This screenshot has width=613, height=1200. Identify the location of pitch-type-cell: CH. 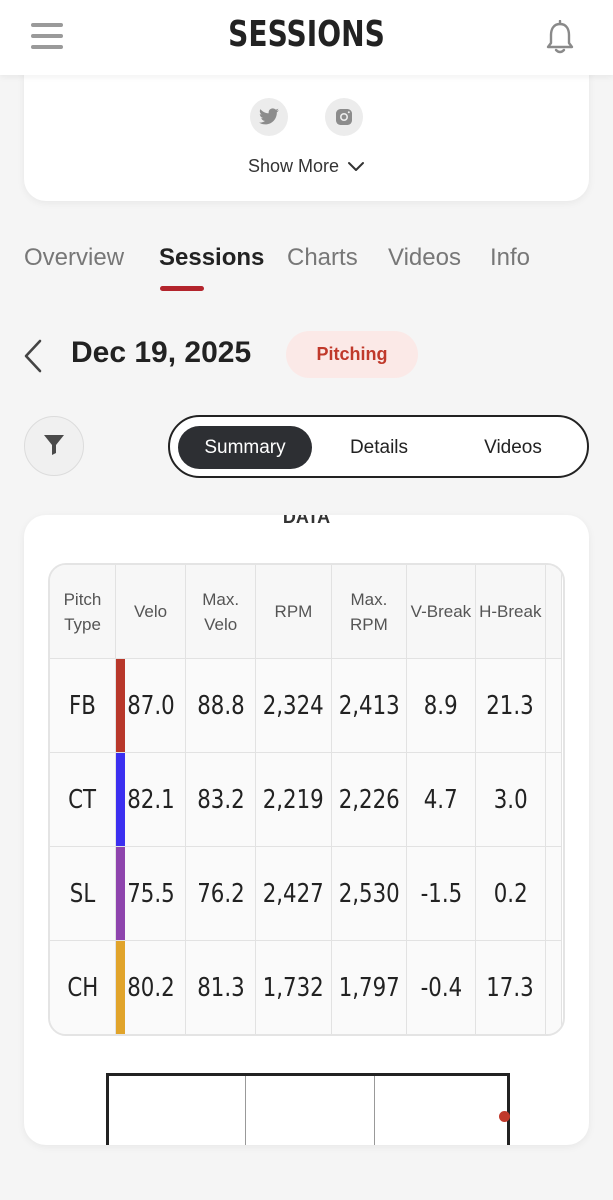
(83, 987).